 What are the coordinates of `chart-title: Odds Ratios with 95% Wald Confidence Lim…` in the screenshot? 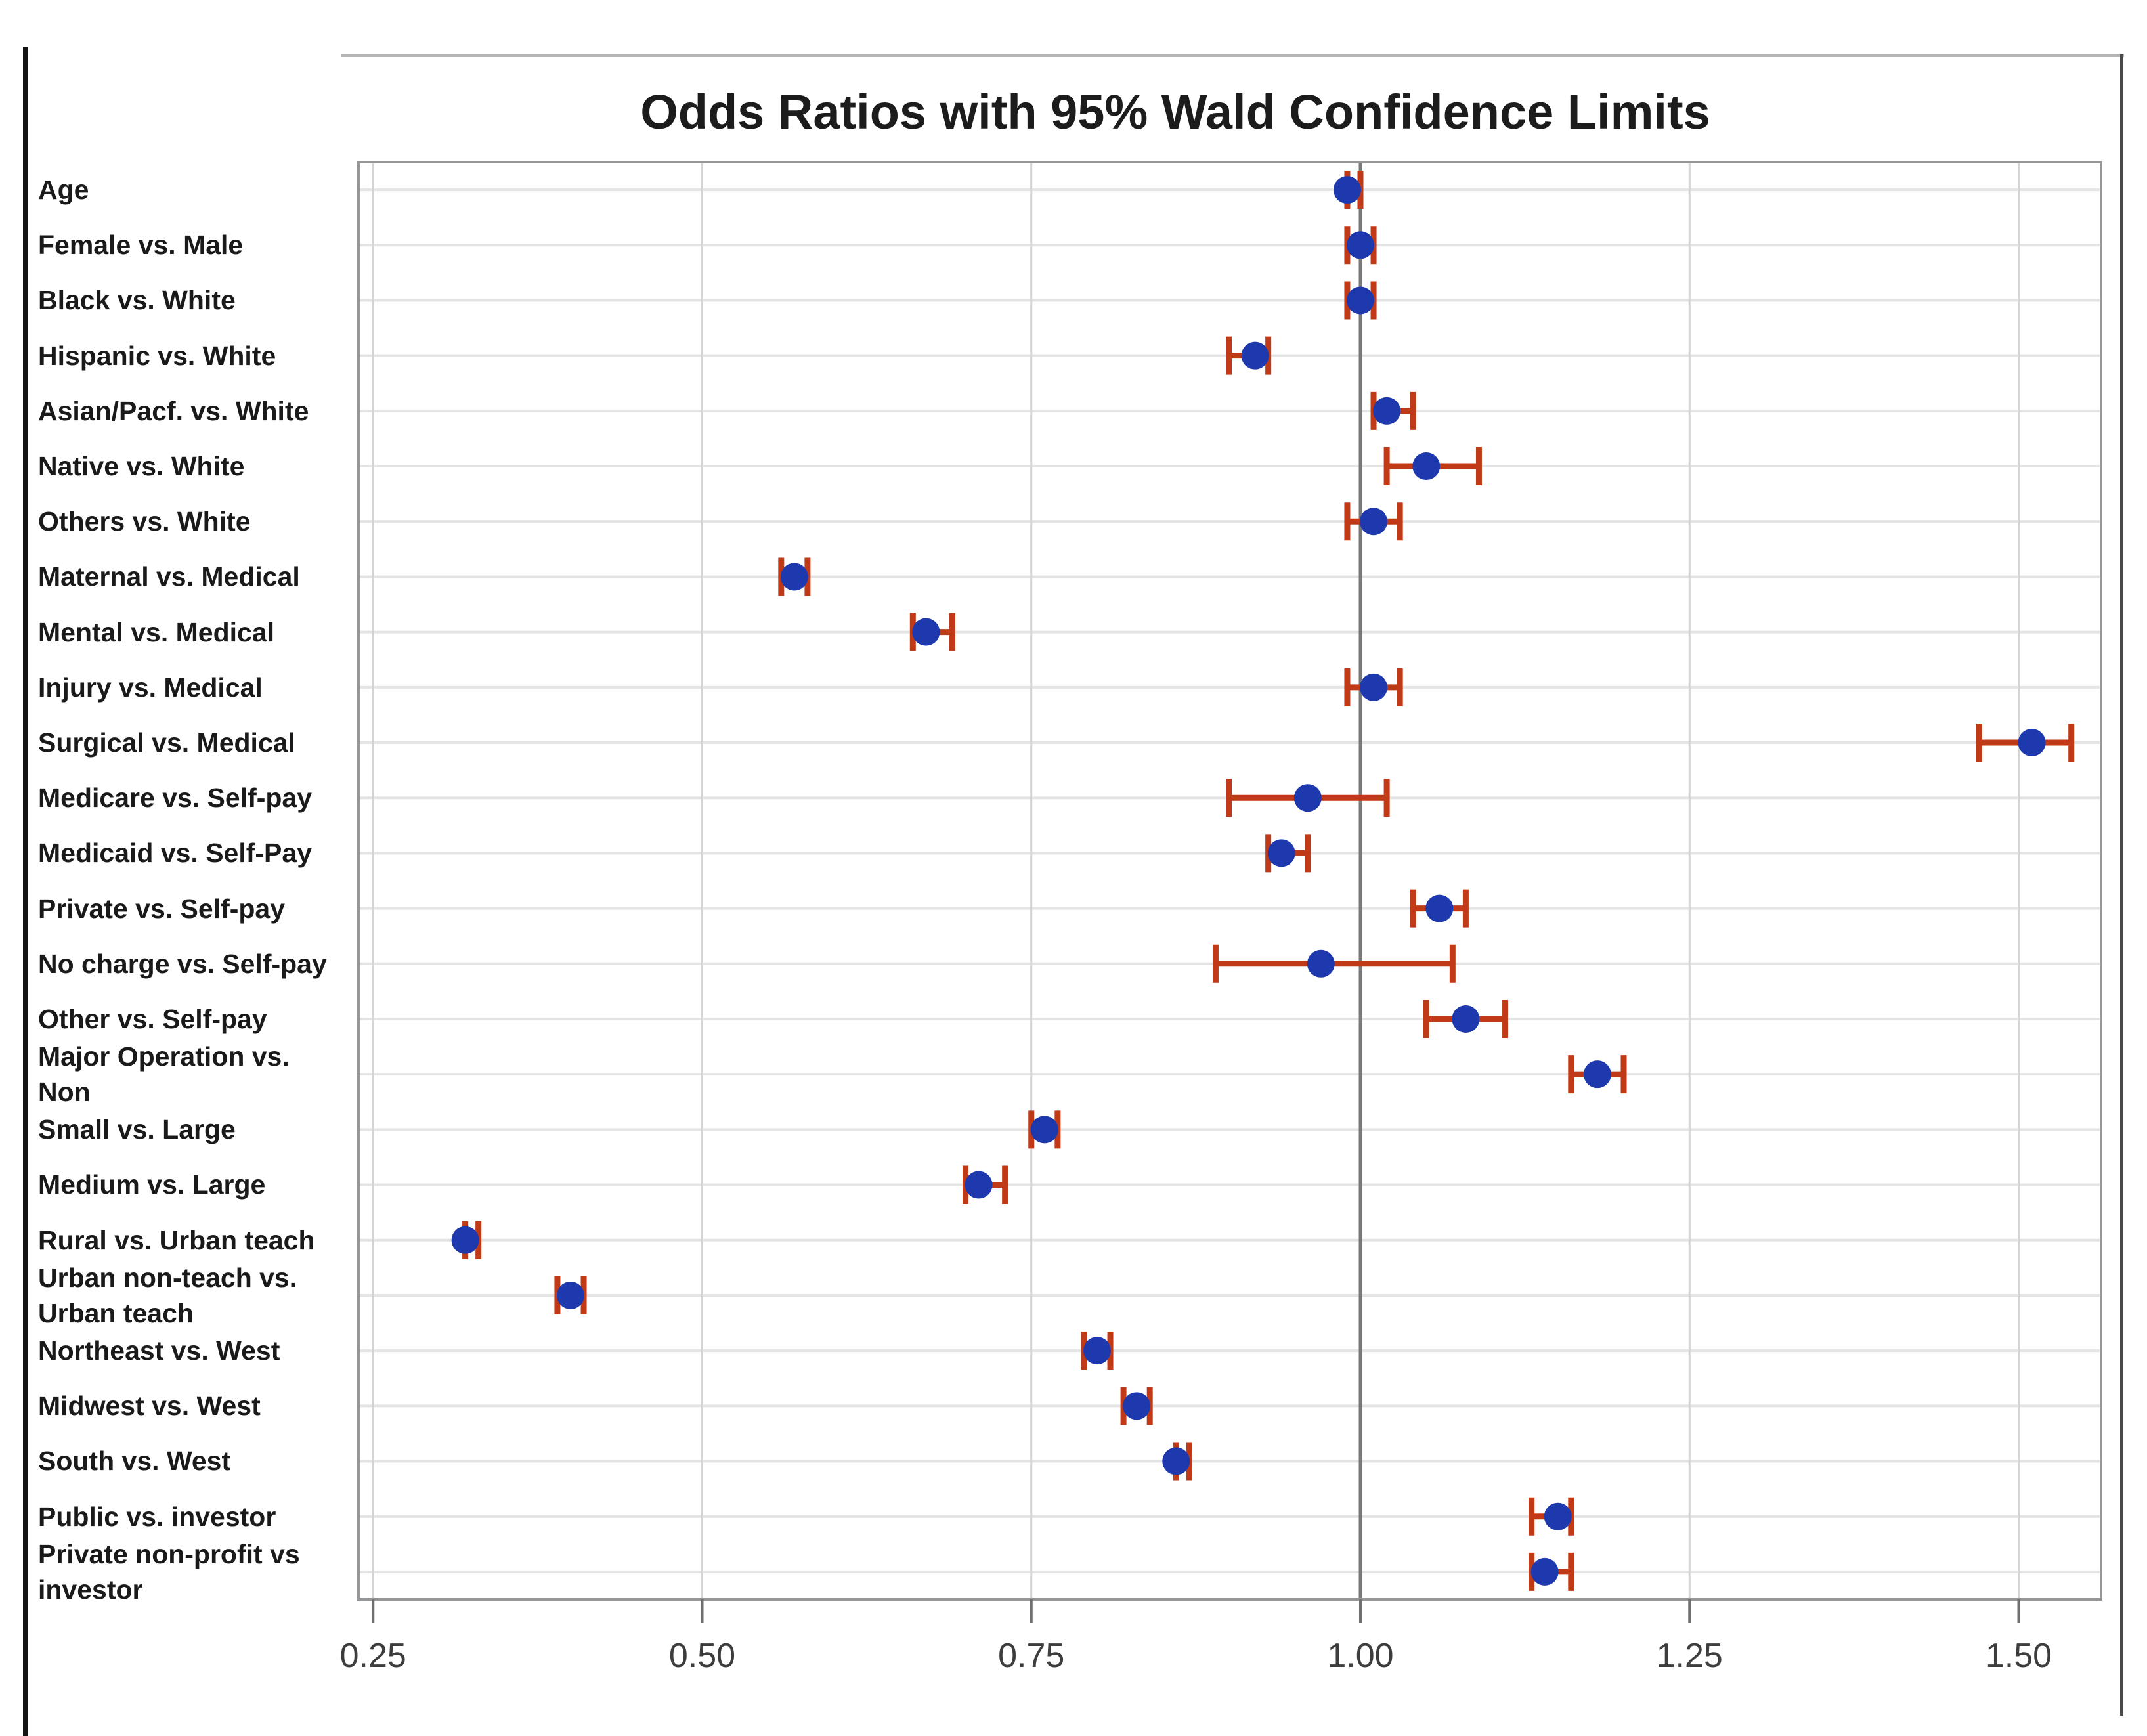 It's located at (1175, 112).